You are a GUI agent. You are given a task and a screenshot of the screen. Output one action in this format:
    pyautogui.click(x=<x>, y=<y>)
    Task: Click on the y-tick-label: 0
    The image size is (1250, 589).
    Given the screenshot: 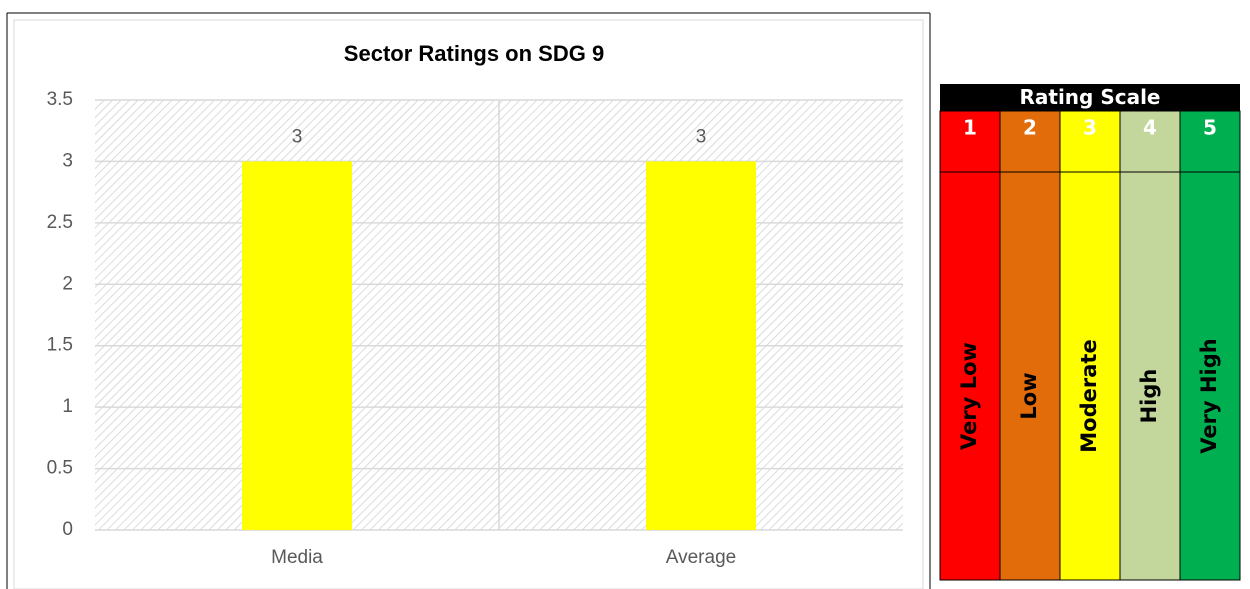 What is the action you would take?
    pyautogui.click(x=67, y=529)
    